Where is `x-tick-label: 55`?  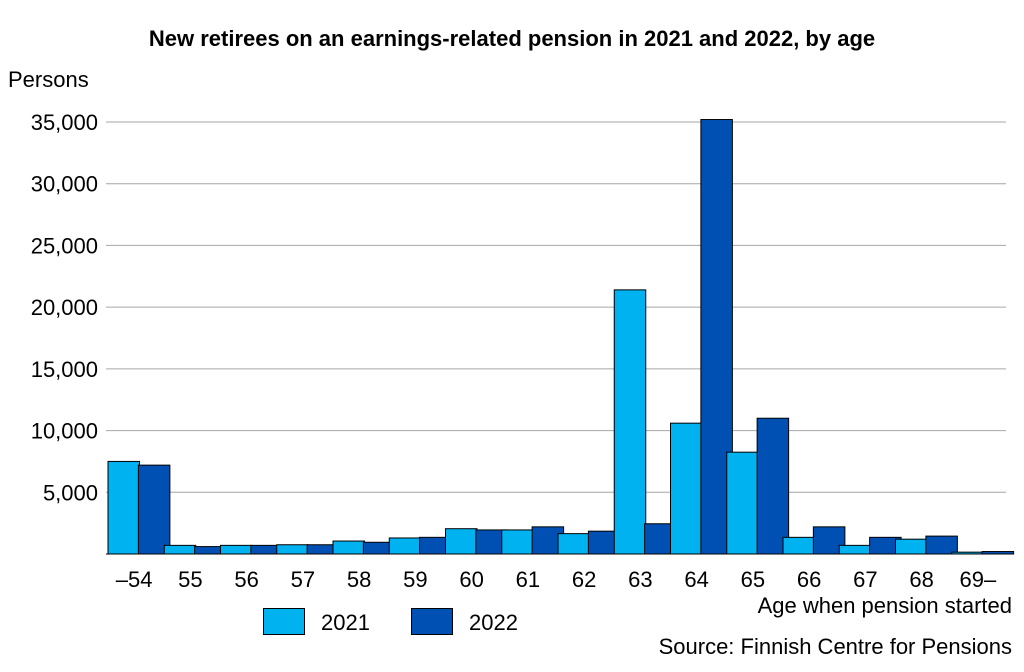 x-tick-label: 55 is located at coordinates (190, 579).